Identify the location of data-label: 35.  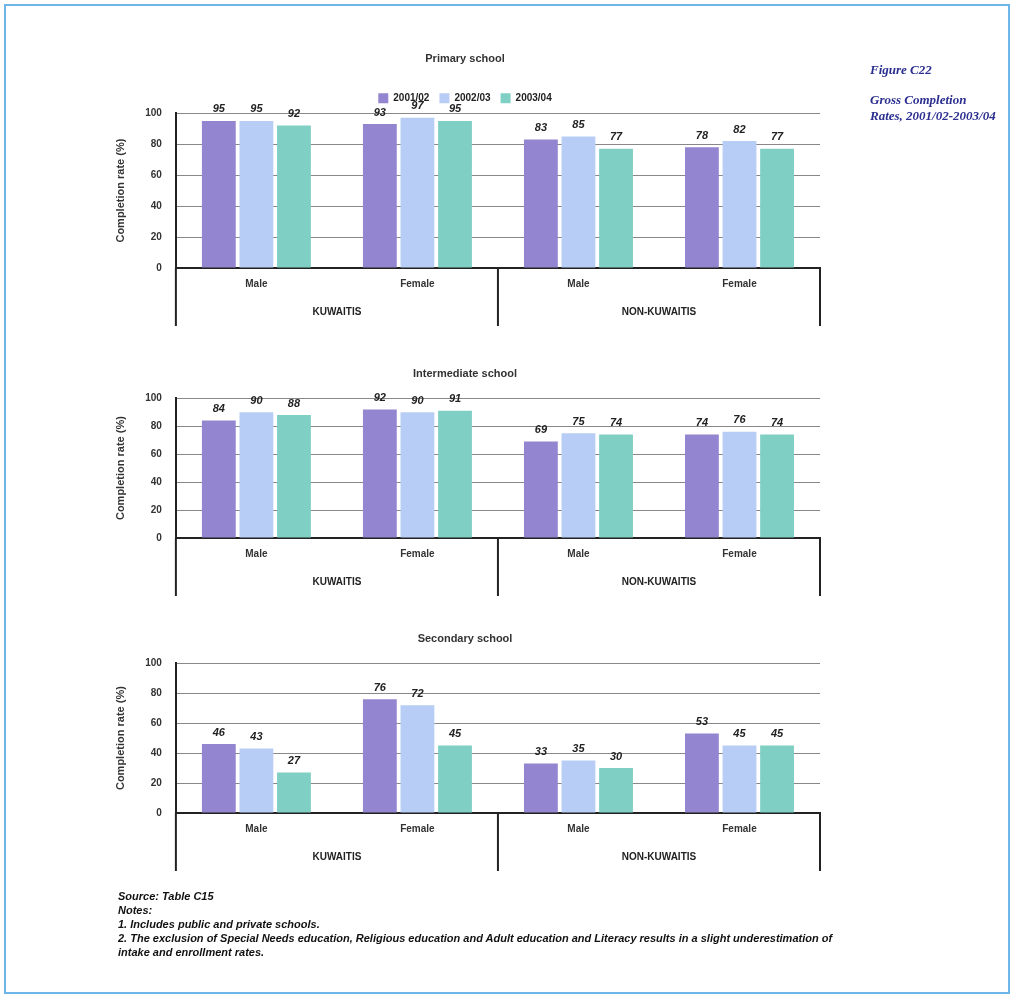
(579, 748).